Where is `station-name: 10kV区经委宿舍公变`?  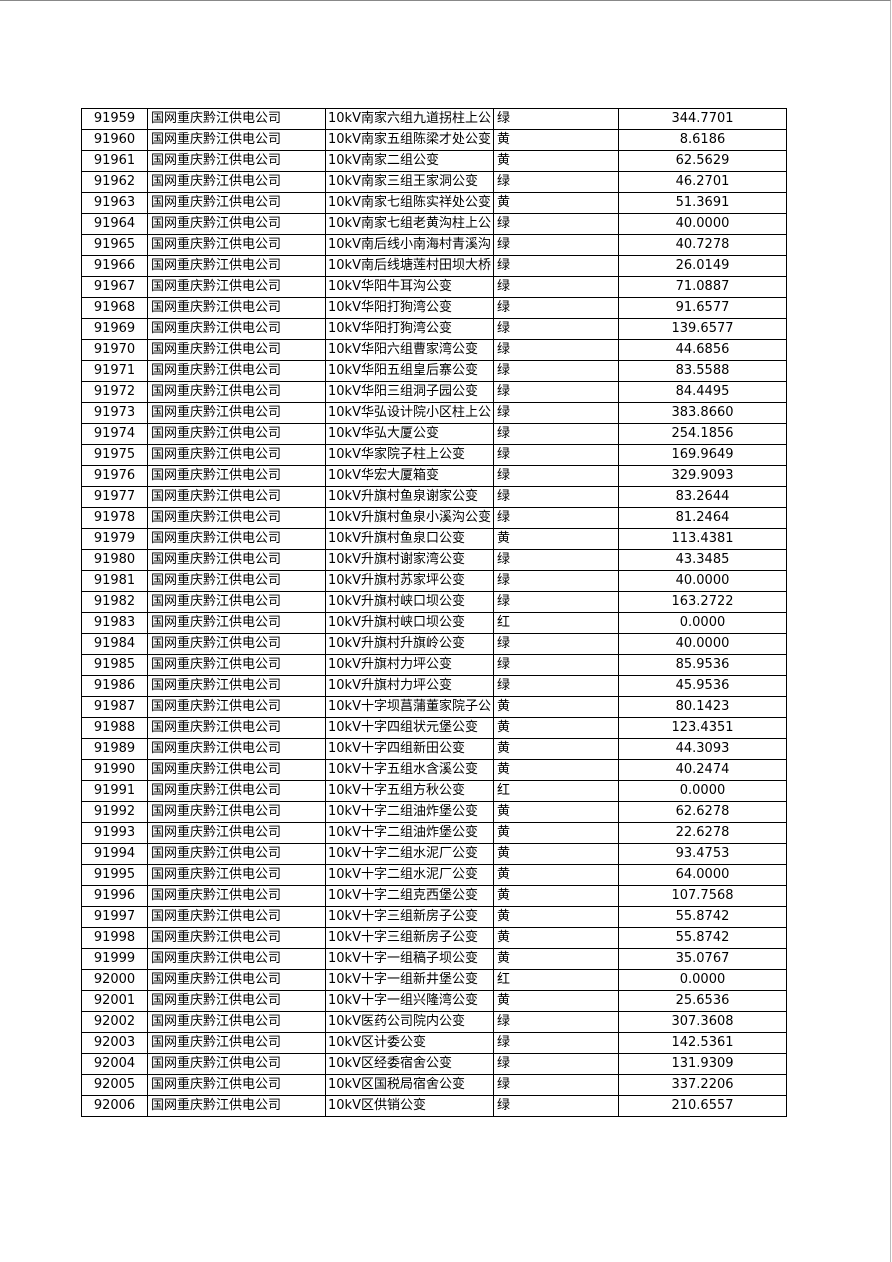
station-name: 10kV区经委宿舍公变 is located at coordinates (409, 1064).